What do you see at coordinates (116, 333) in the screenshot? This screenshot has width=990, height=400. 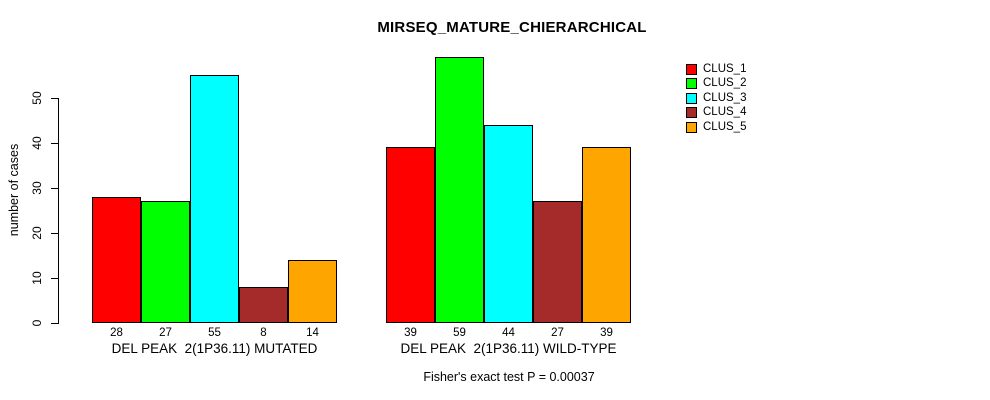 I see `bar-value-label: 28` at bounding box center [116, 333].